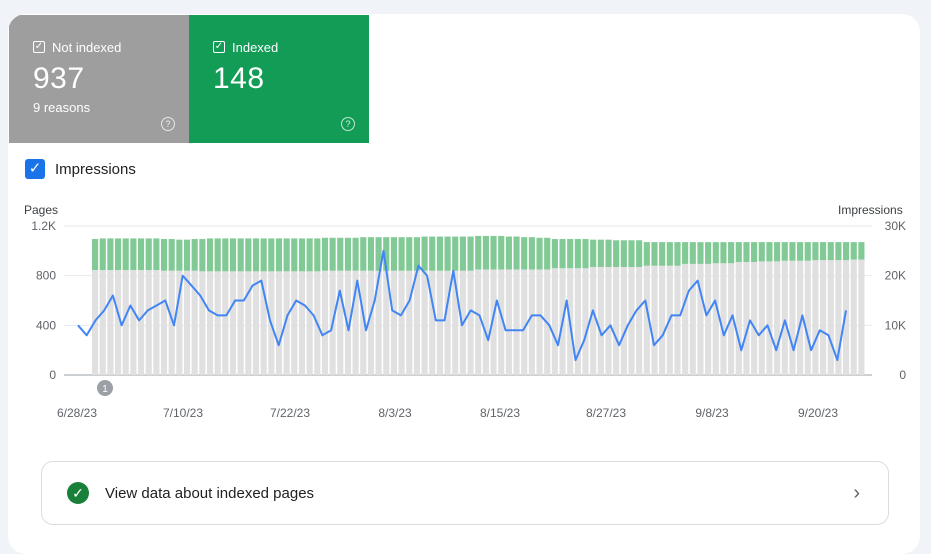  I want to click on not-indexed-card: ✓ Not indexed 937 9 reasons ?, so click(99, 79).